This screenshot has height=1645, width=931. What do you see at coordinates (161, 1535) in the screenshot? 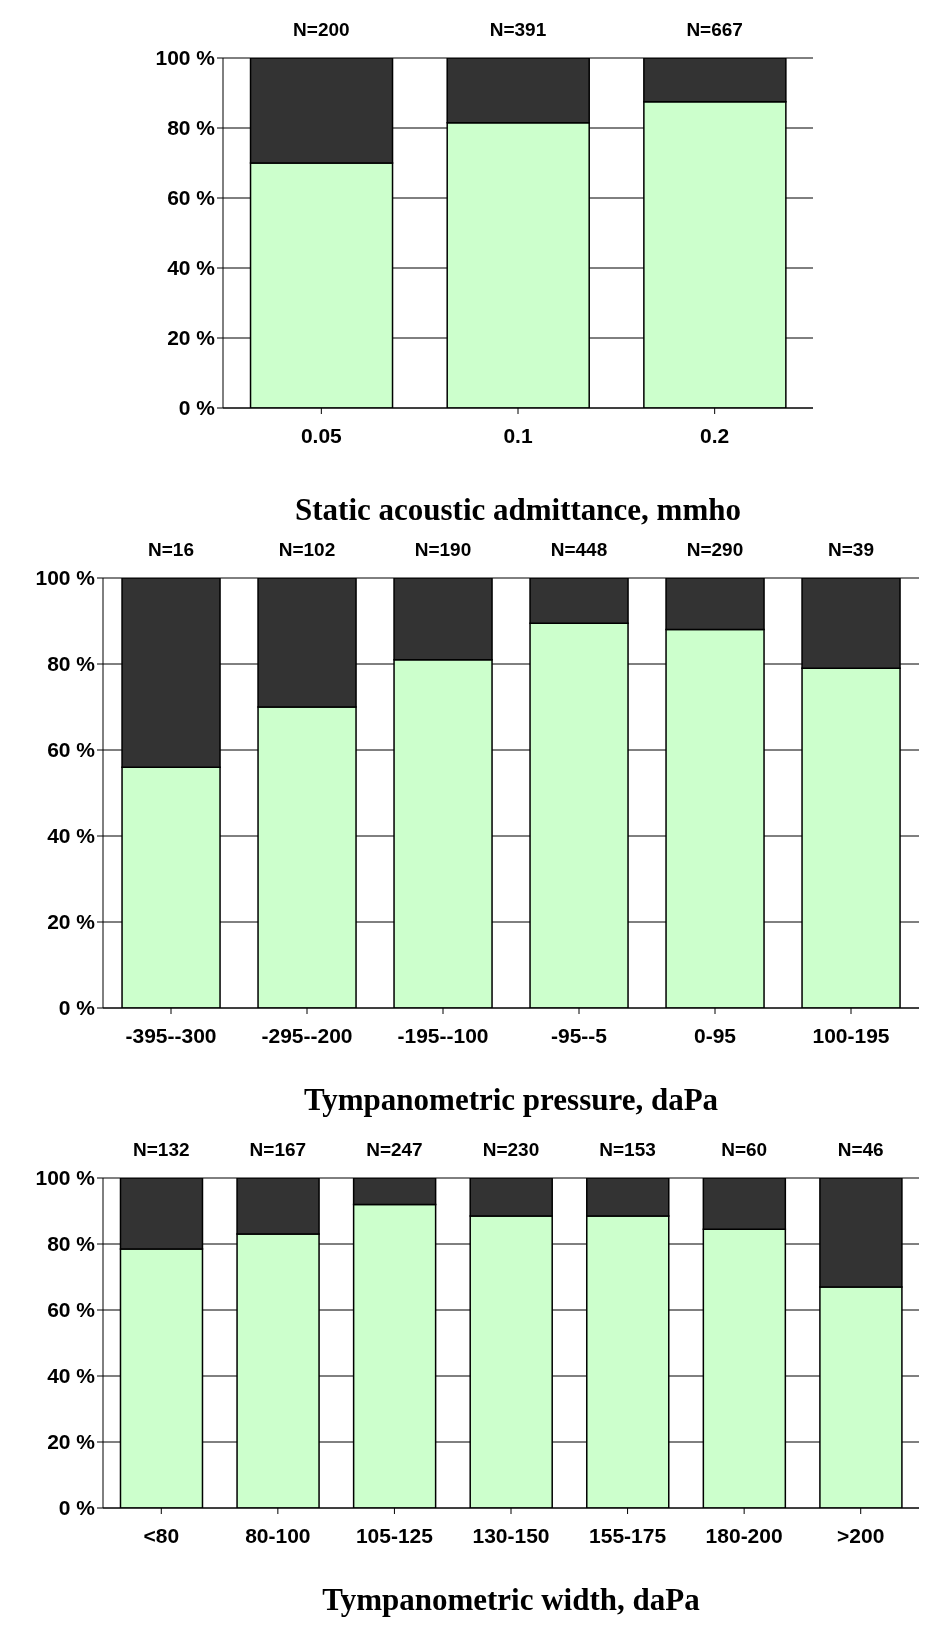
I see `x-tick-label: <80` at bounding box center [161, 1535].